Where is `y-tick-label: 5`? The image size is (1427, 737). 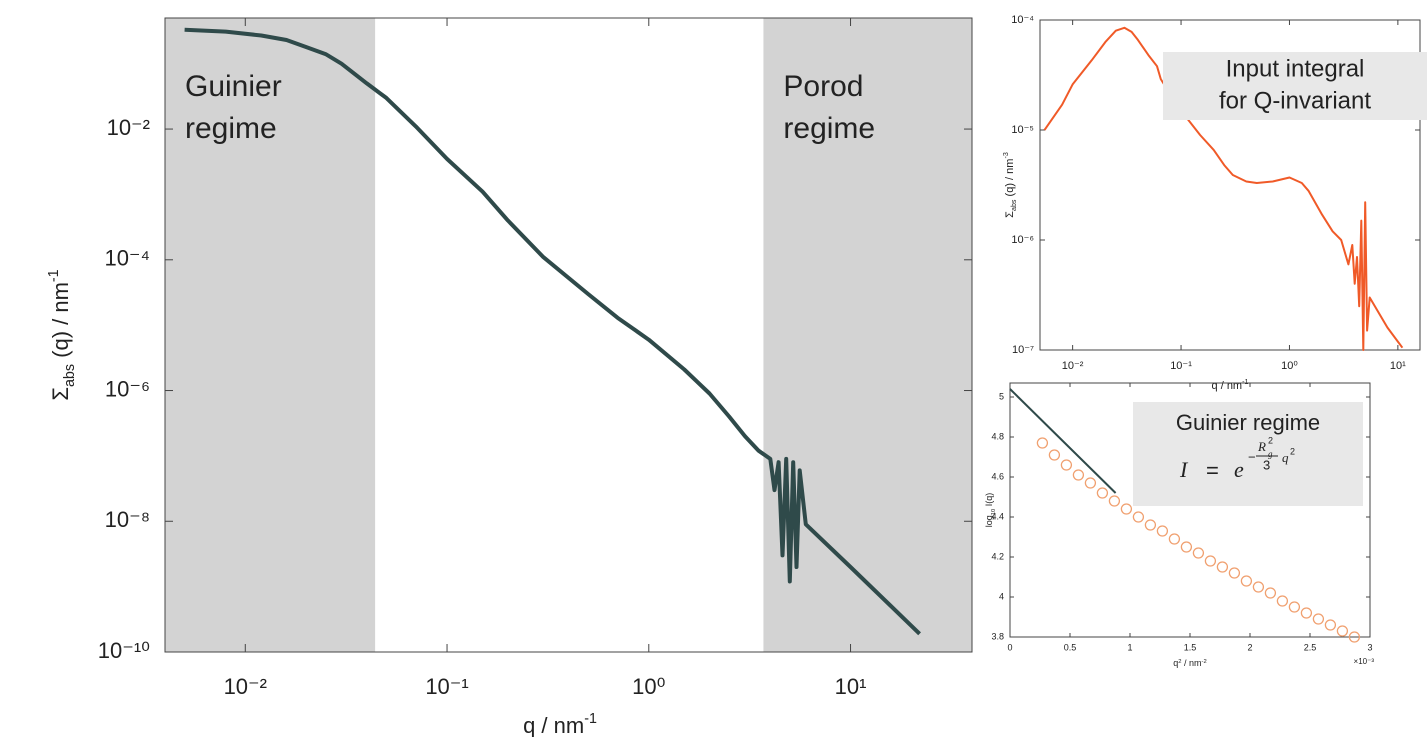 y-tick-label: 5 is located at coordinates (1001, 396).